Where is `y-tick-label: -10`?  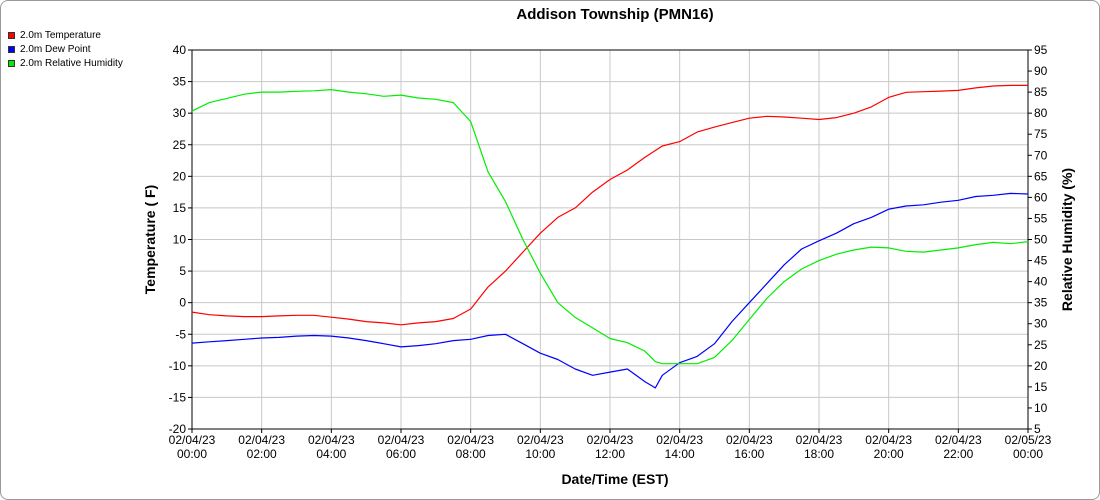
y-tick-label: -10 is located at coordinates (178, 366).